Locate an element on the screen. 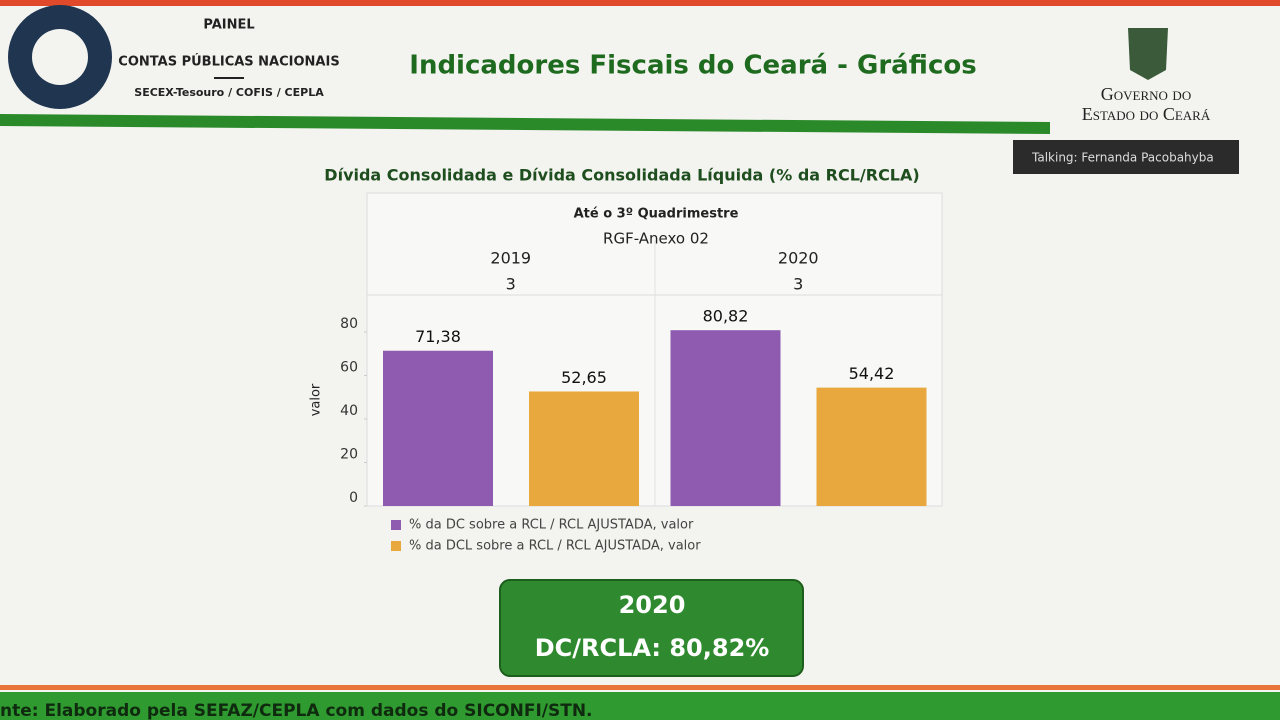 This screenshot has width=1280, height=720. y-tick-label: 20 is located at coordinates (349, 454).